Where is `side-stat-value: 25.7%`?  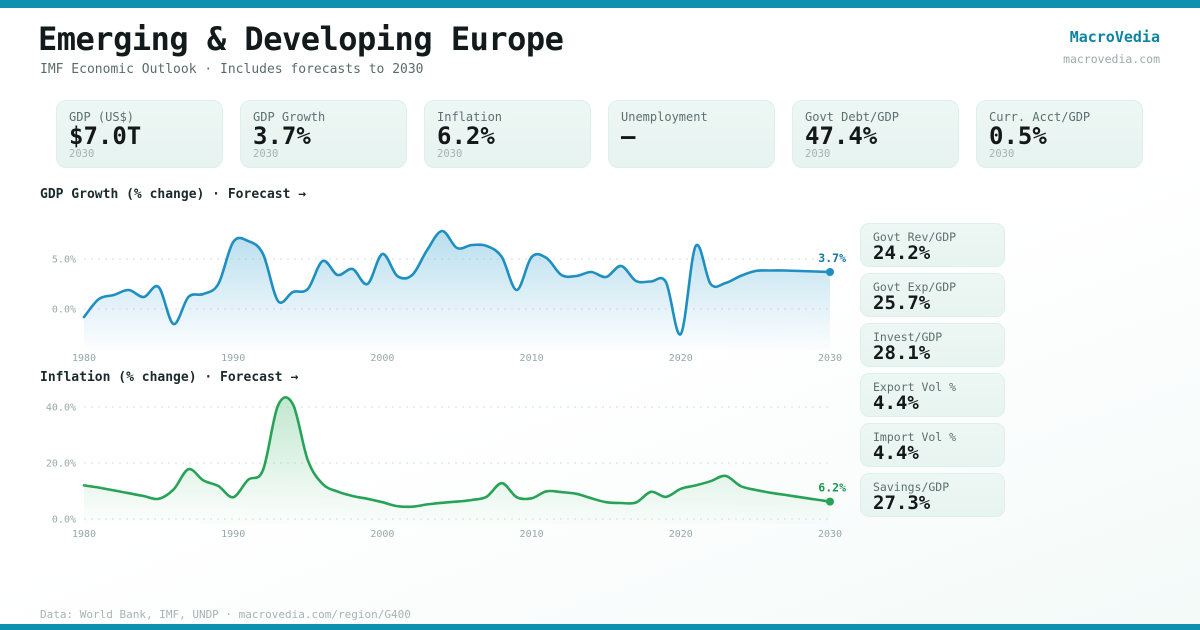 side-stat-value: 25.7% is located at coordinates (902, 303).